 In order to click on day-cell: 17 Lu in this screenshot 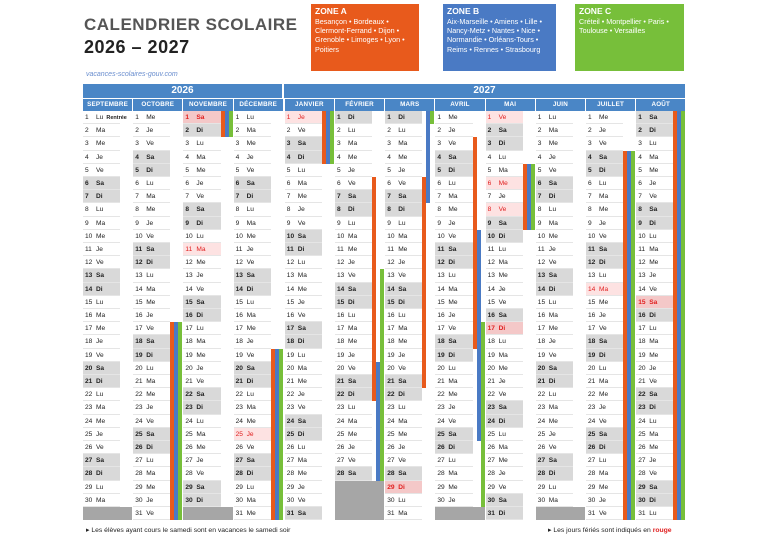, I will do `click(655, 329)`.